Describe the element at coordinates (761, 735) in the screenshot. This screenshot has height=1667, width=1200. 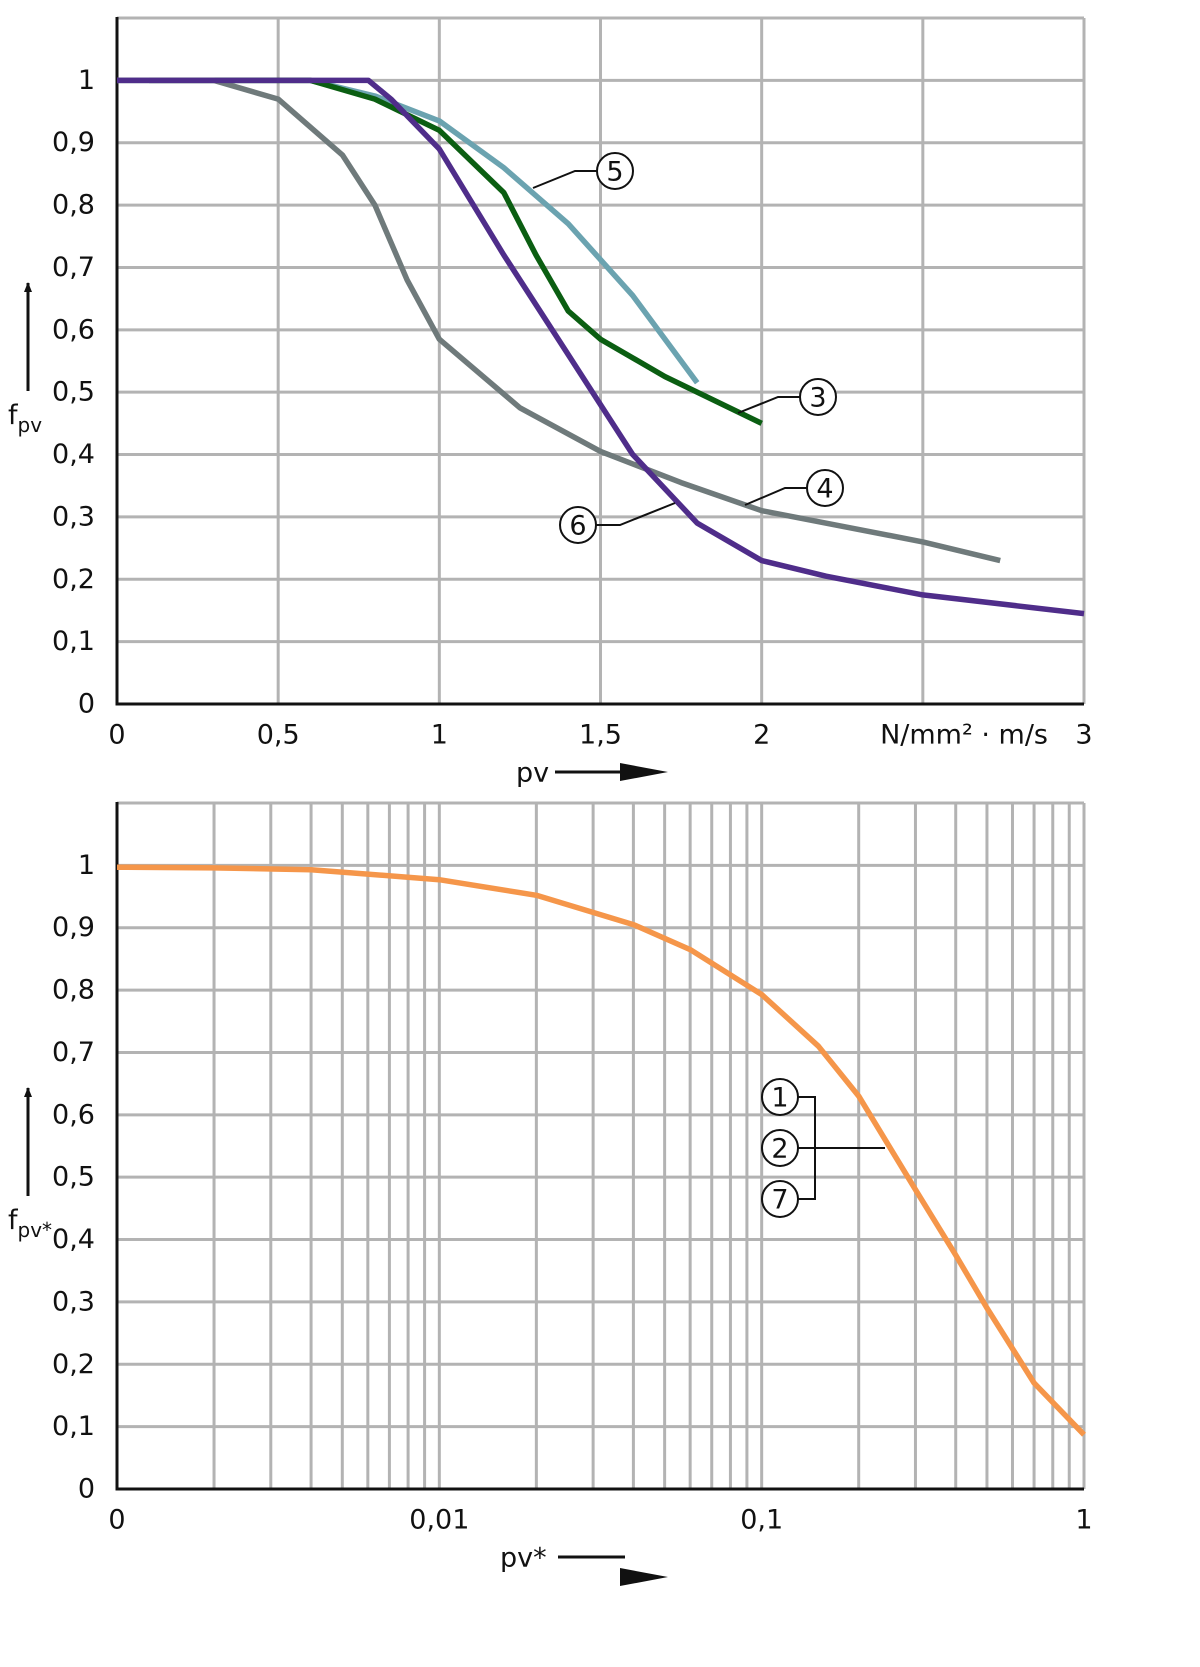
I see `x-tick-label: 2` at that location.